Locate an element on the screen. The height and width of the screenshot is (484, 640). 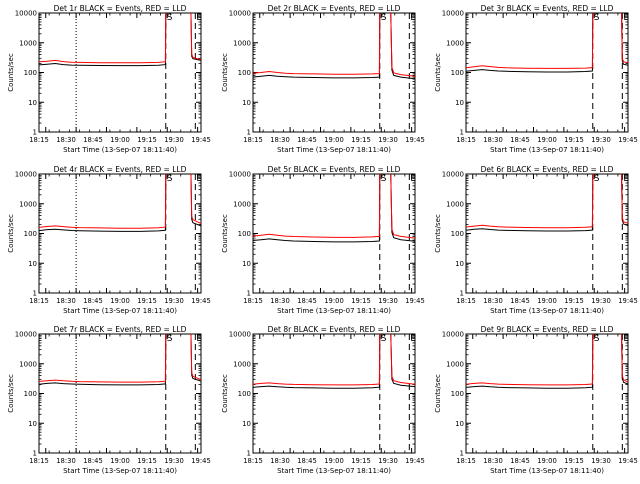
panel-title: Det 9r BLACK = Events, RED = LLD is located at coordinates (547, 329).